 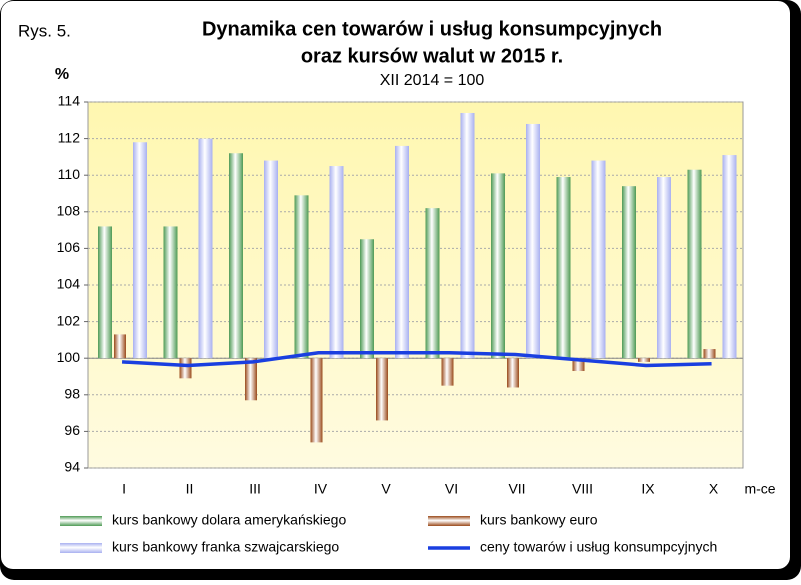 What do you see at coordinates (62, 74) in the screenshot?
I see `y-axis-label: %` at bounding box center [62, 74].